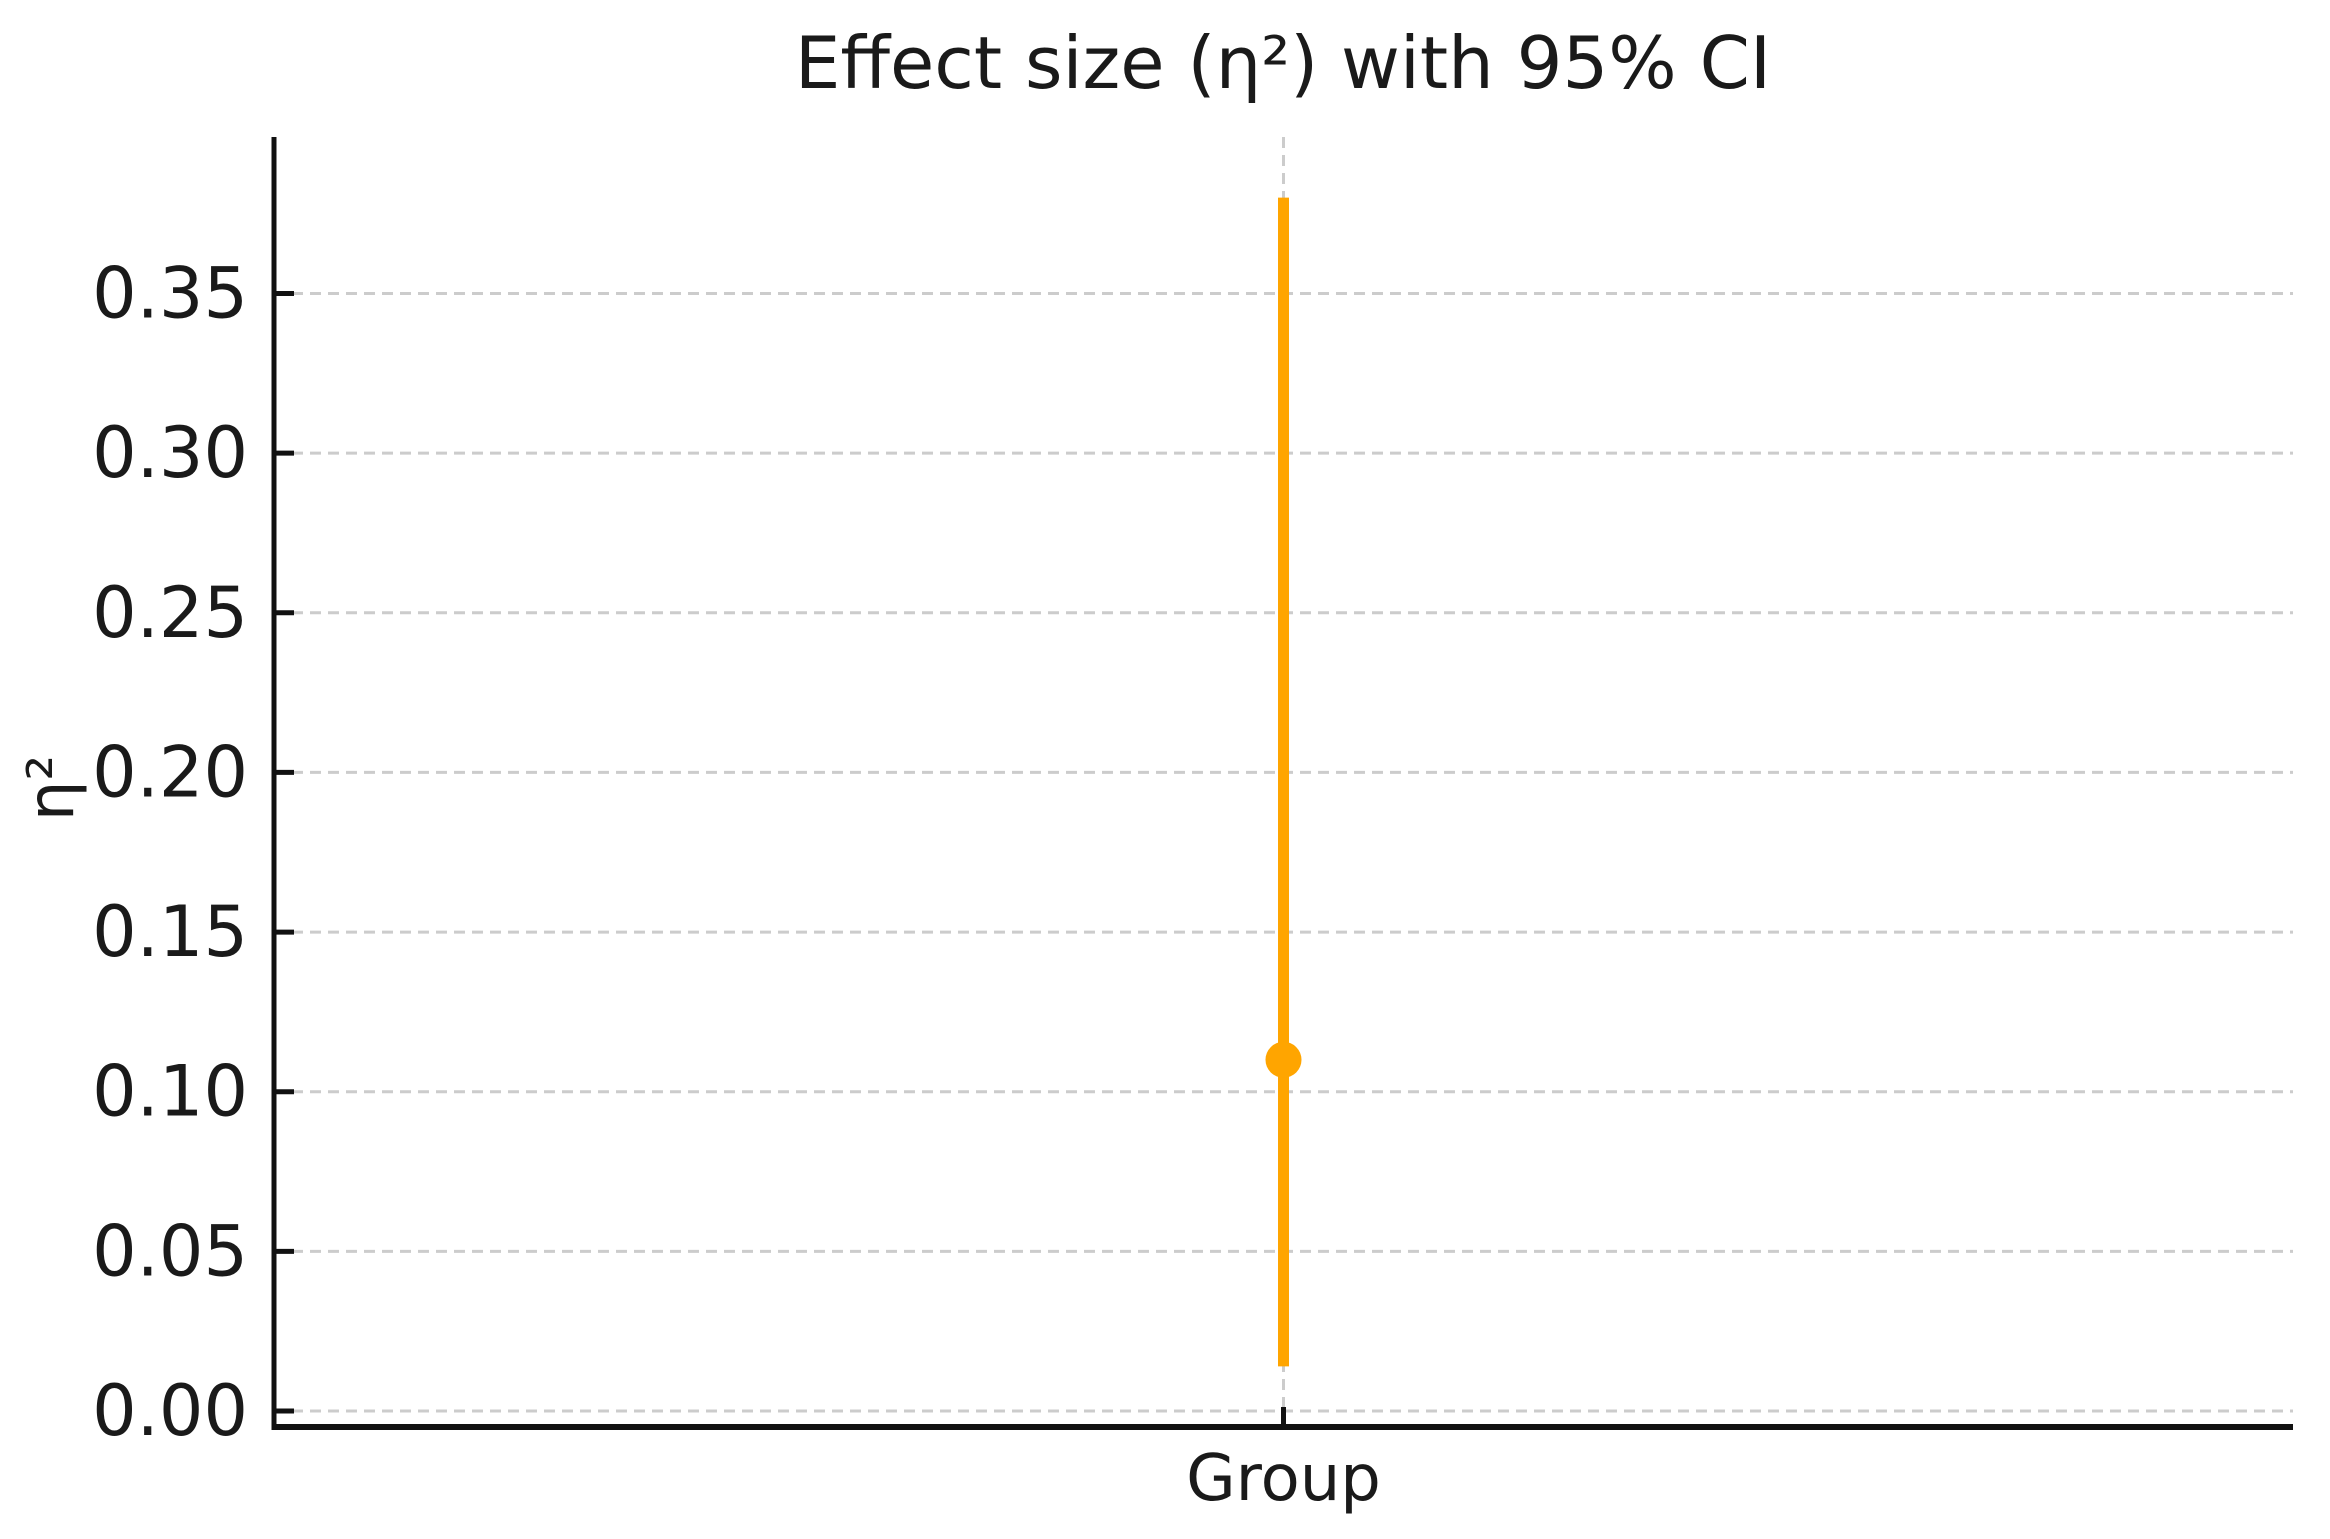 Image resolution: width=2330 pixels, height=1539 pixels. Describe the element at coordinates (170, 1092) in the screenshot. I see `y-tick-label: 0.10` at that location.